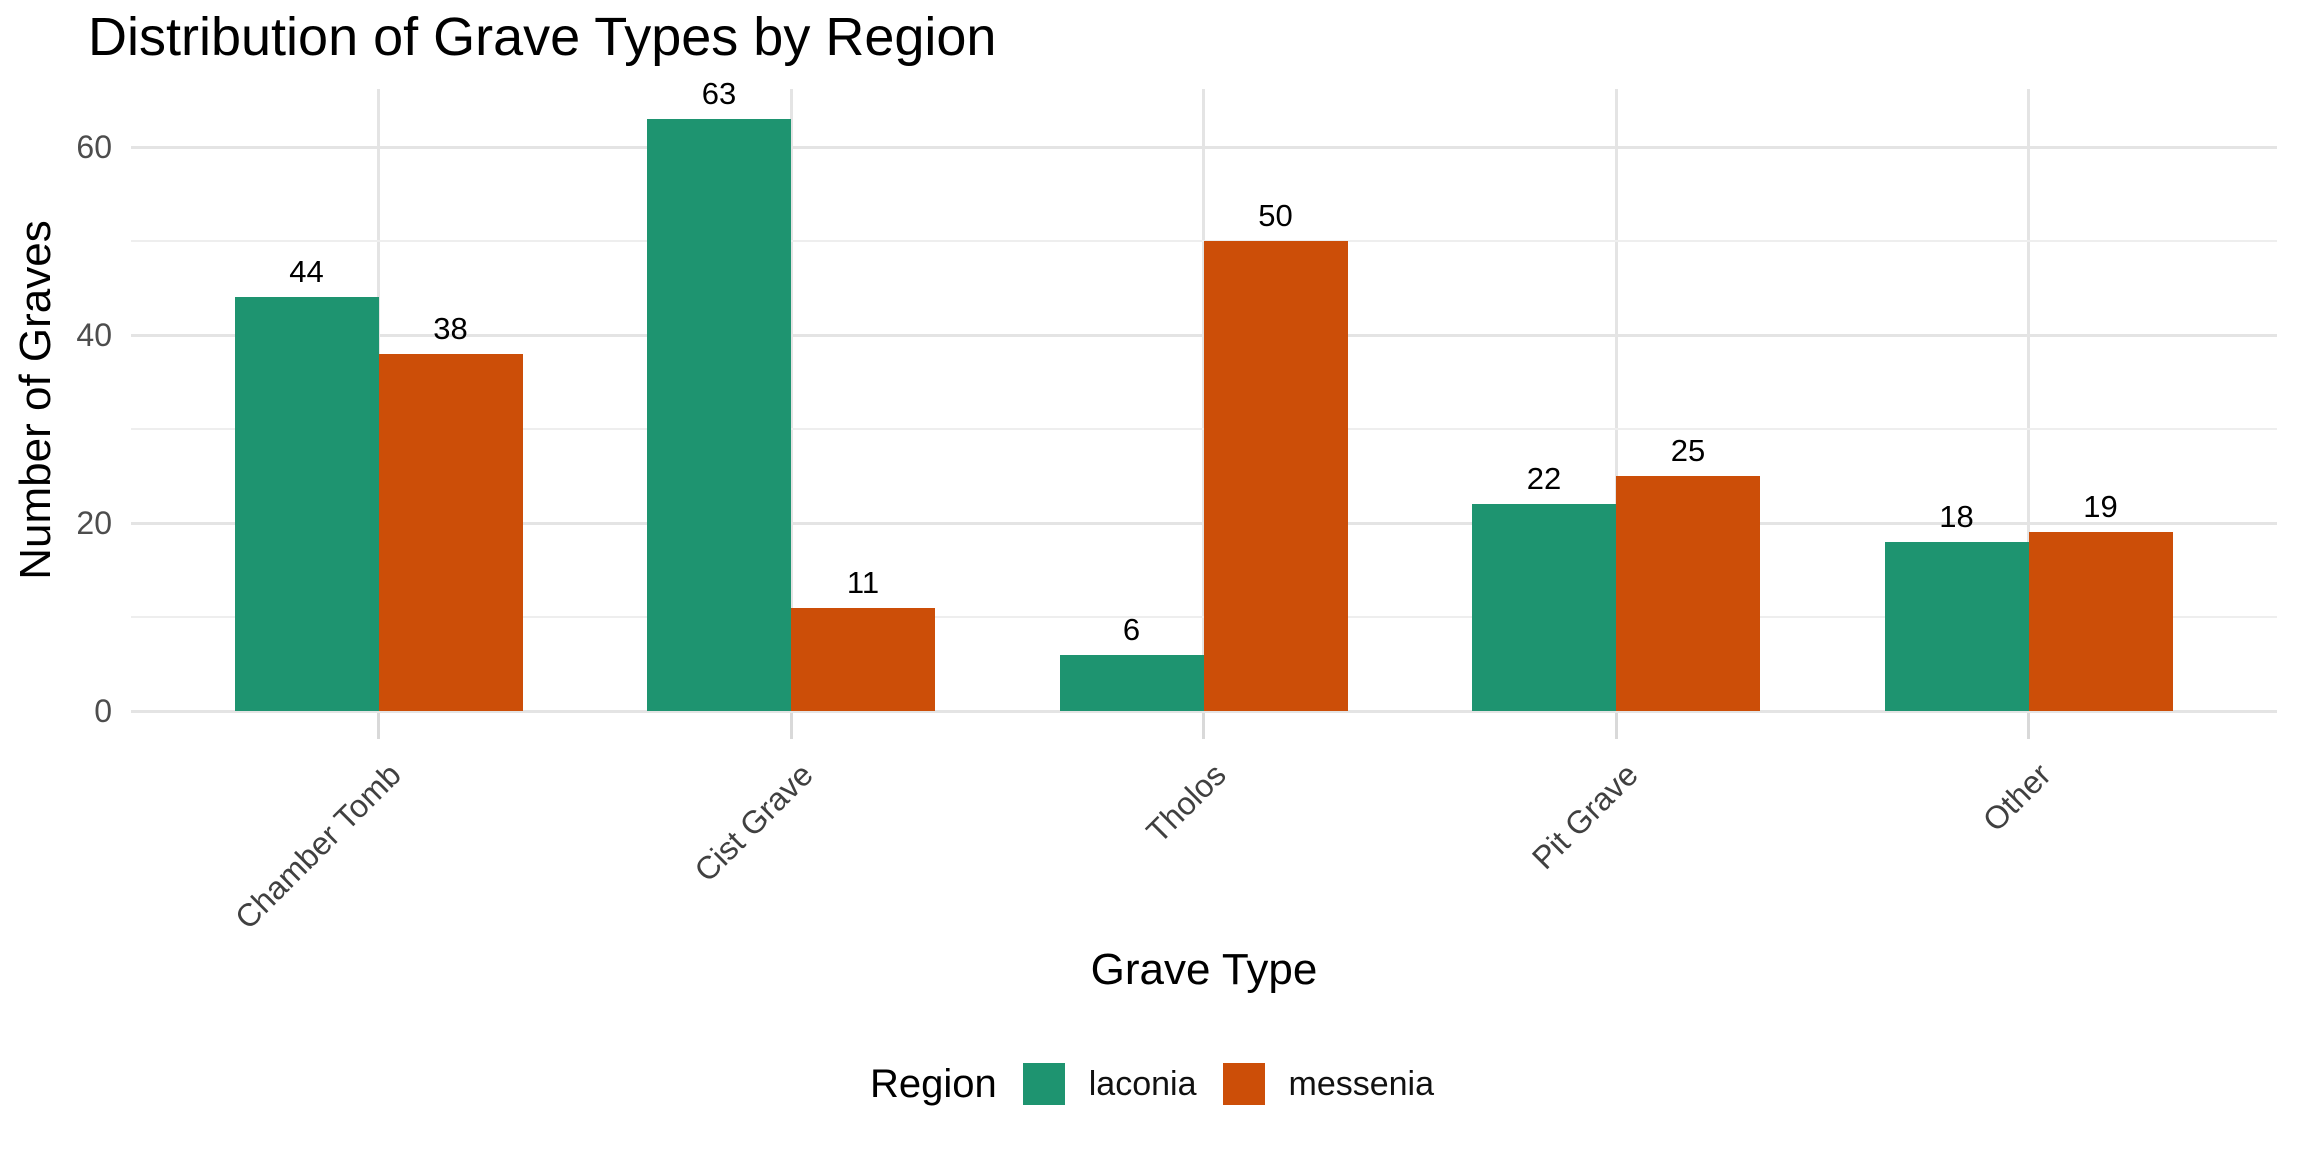  What do you see at coordinates (719, 93) in the screenshot?
I see `bar-value-label-laconia-cist-grave: 63` at bounding box center [719, 93].